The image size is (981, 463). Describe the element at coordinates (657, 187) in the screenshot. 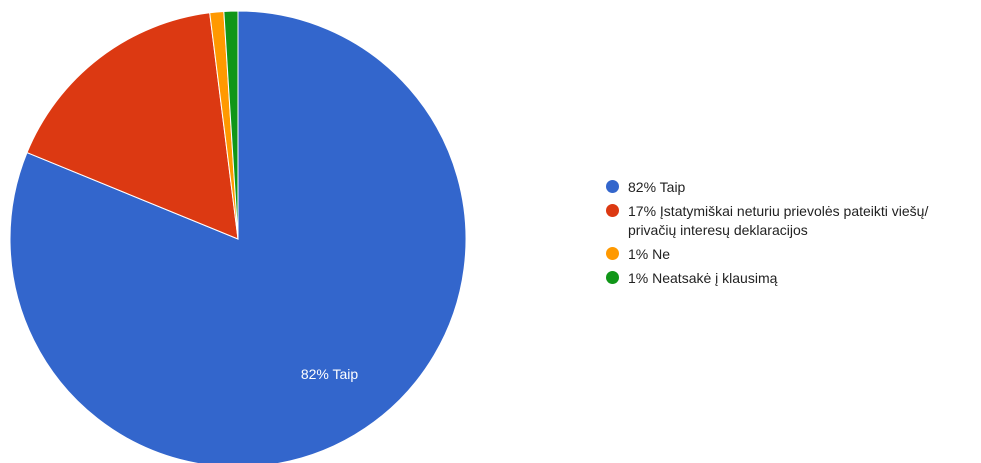

I see `legend-label: 82% Taip` at that location.